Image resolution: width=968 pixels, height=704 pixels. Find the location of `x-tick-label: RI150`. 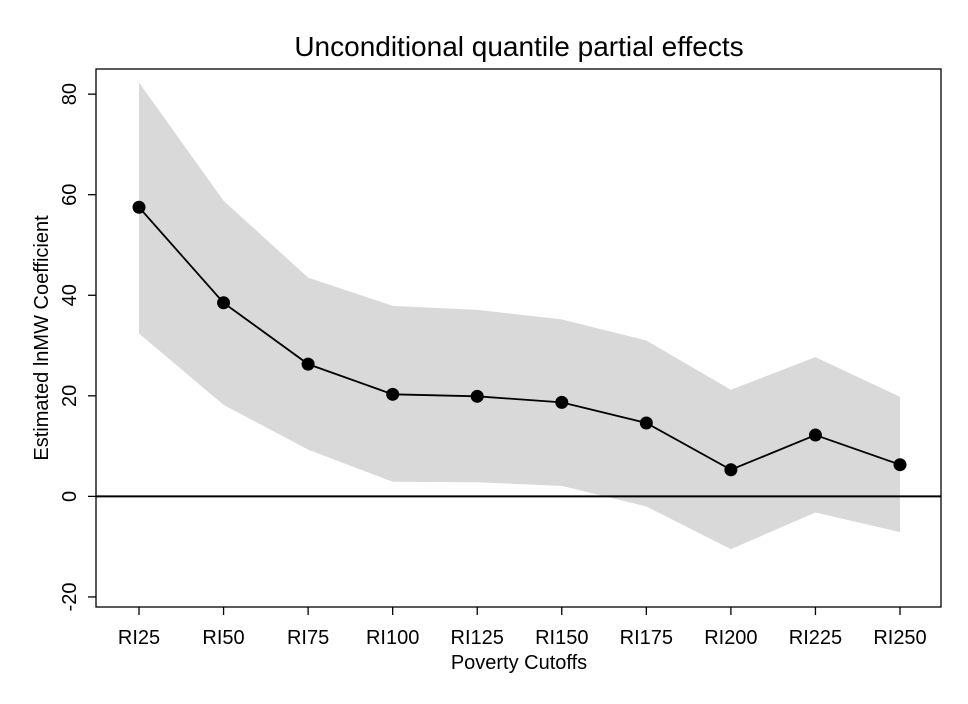

x-tick-label: RI150 is located at coordinates (561, 638).